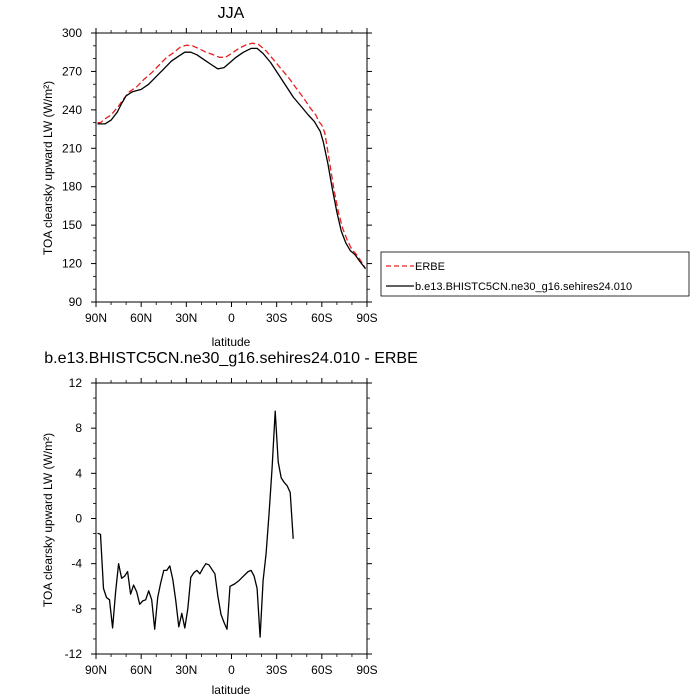  What do you see at coordinates (141, 318) in the screenshot?
I see `top-x-tick-label: 60N` at bounding box center [141, 318].